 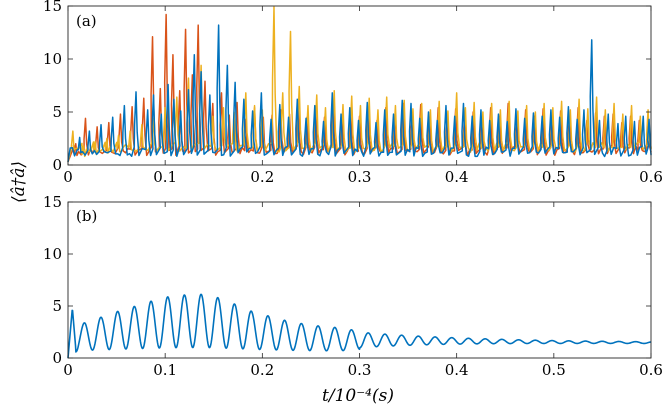 I want to click on panel-b-label: (b), so click(x=86, y=216).